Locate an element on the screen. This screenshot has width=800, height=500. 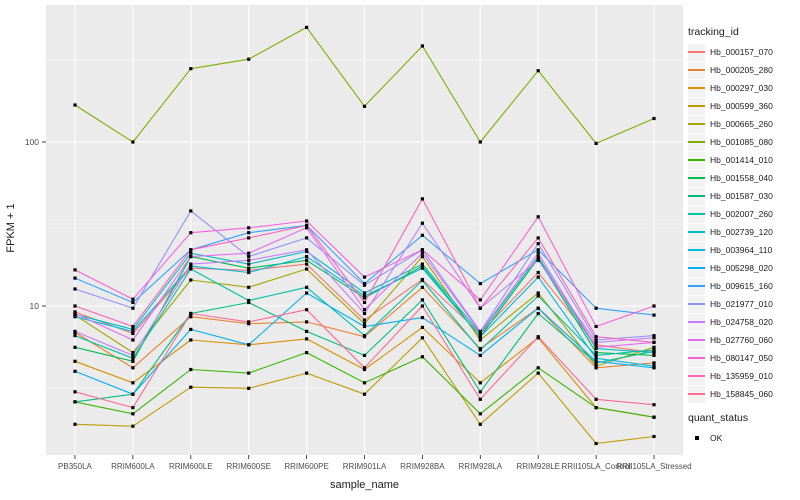
x-tick-label: RRIM928LA is located at coordinates (481, 466).